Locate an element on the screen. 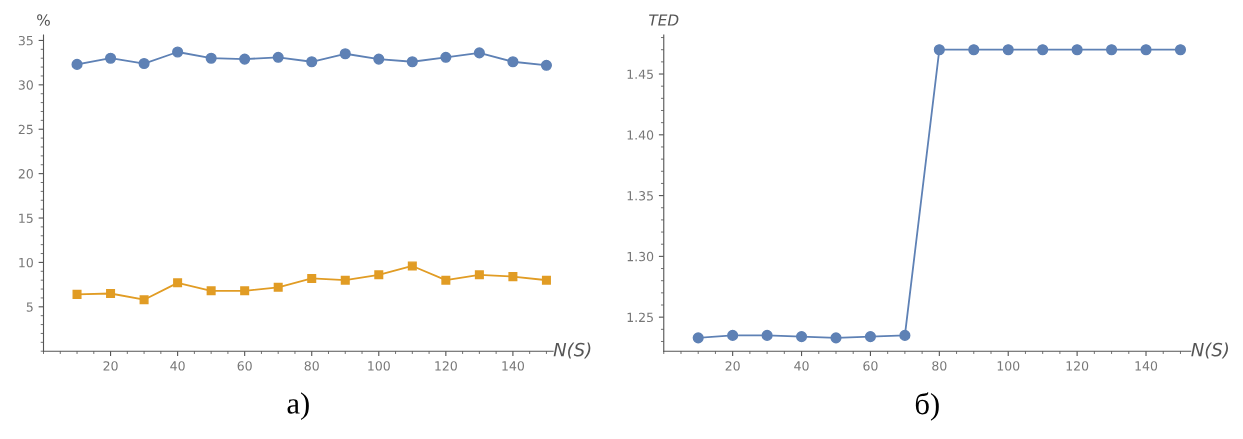  y-tick-label: 5 is located at coordinates (29, 307).